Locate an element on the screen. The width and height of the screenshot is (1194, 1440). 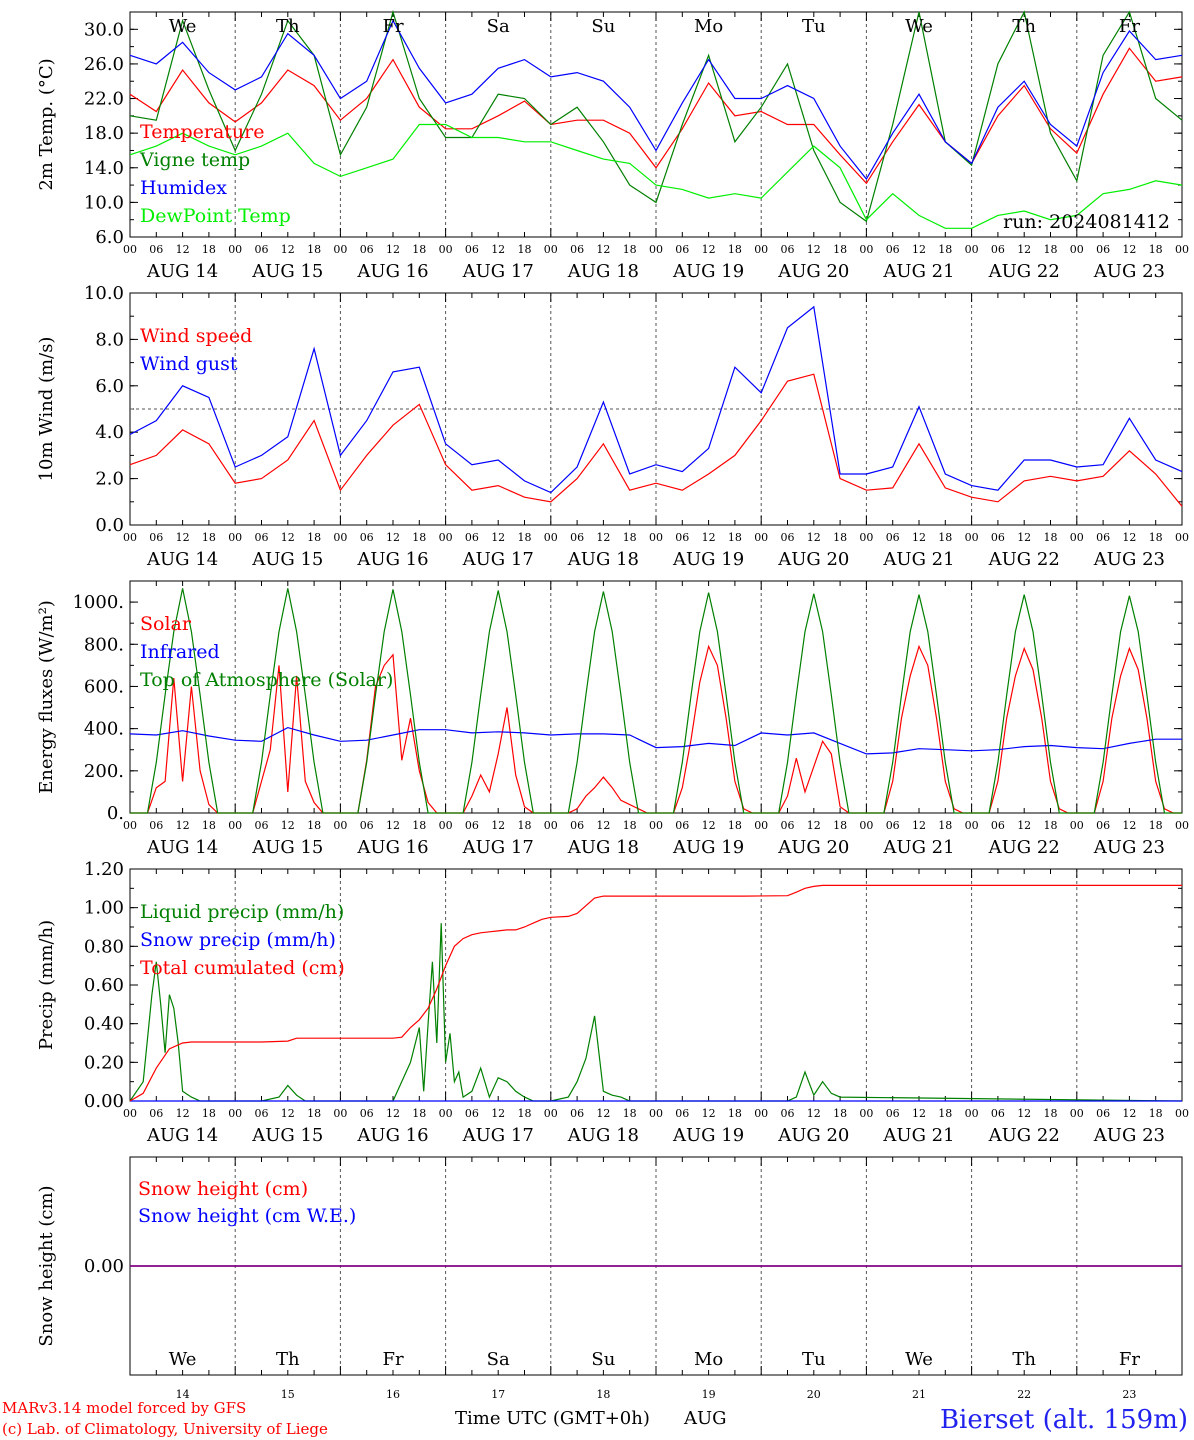
y-axis-title: Snow height (cm) is located at coordinates (46, 1265).